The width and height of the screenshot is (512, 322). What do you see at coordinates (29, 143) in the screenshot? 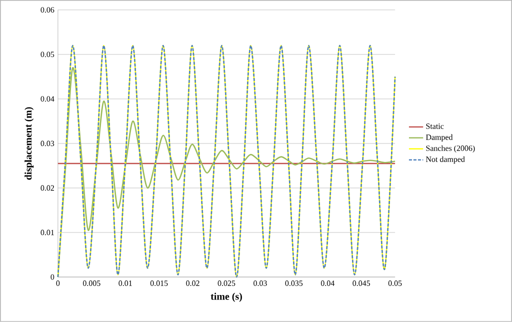
I see `y-axis-title: displacement (m)` at bounding box center [29, 143].